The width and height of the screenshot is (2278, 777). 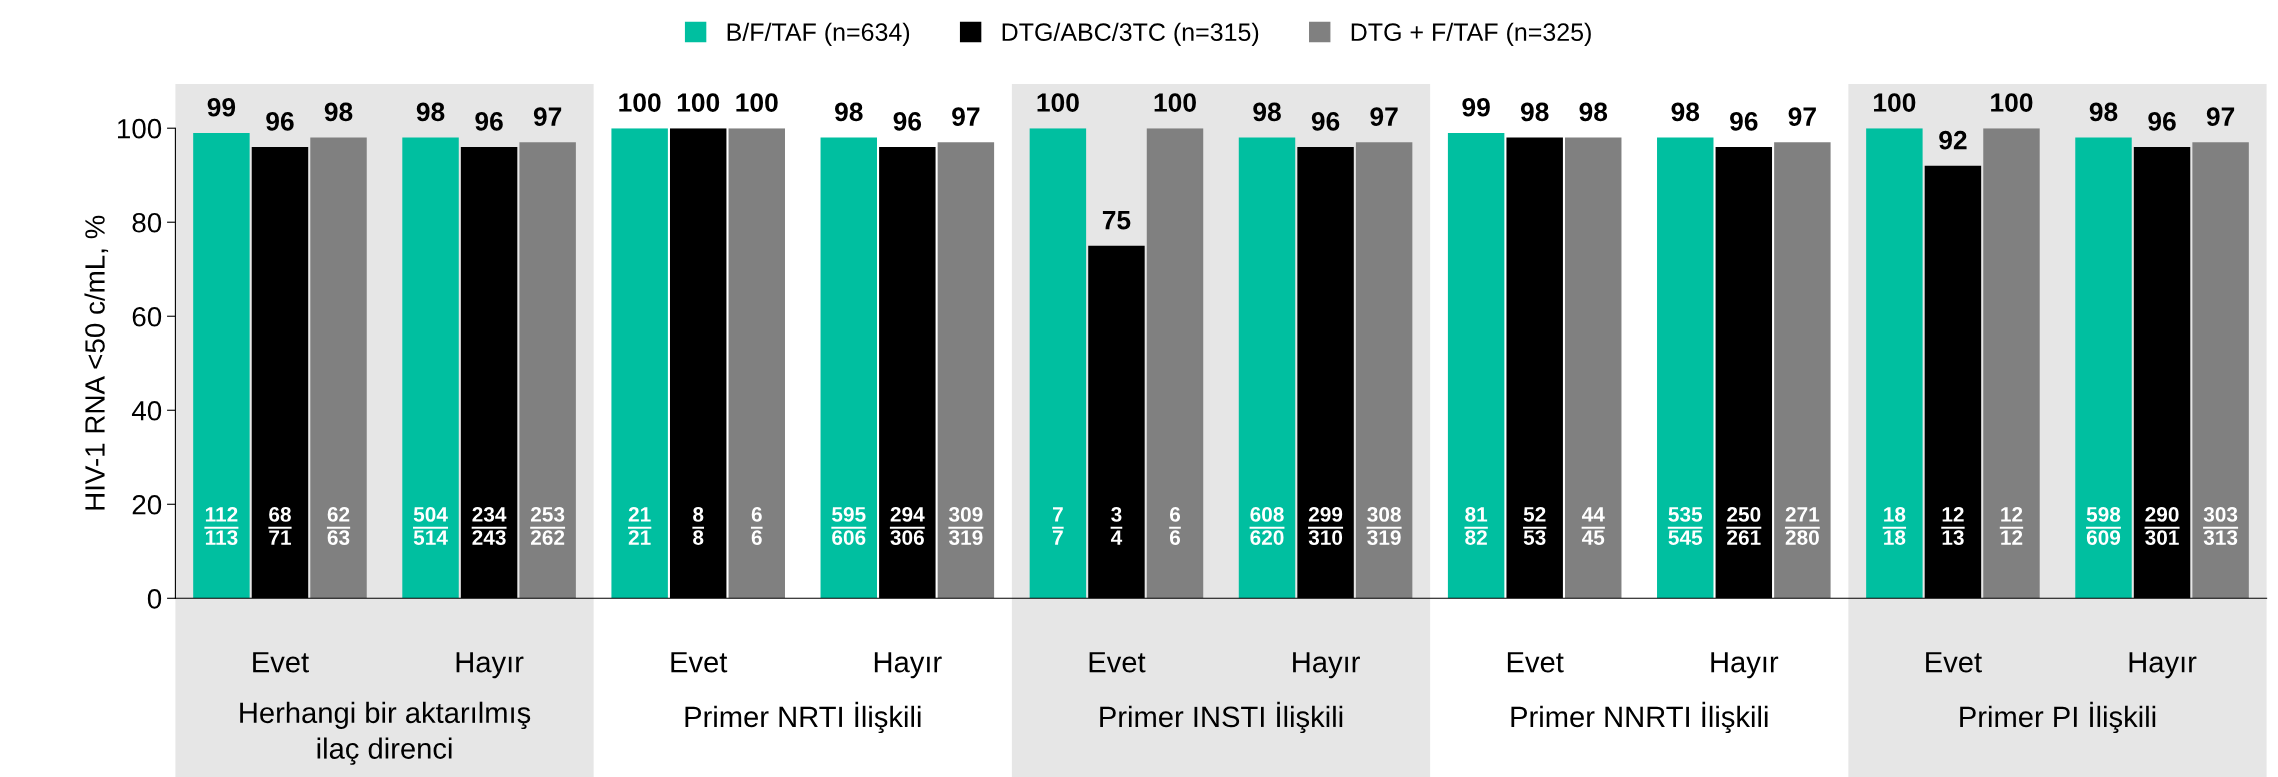 I want to click on text: Primer NNRTI İlişkili, so click(x=1639, y=717).